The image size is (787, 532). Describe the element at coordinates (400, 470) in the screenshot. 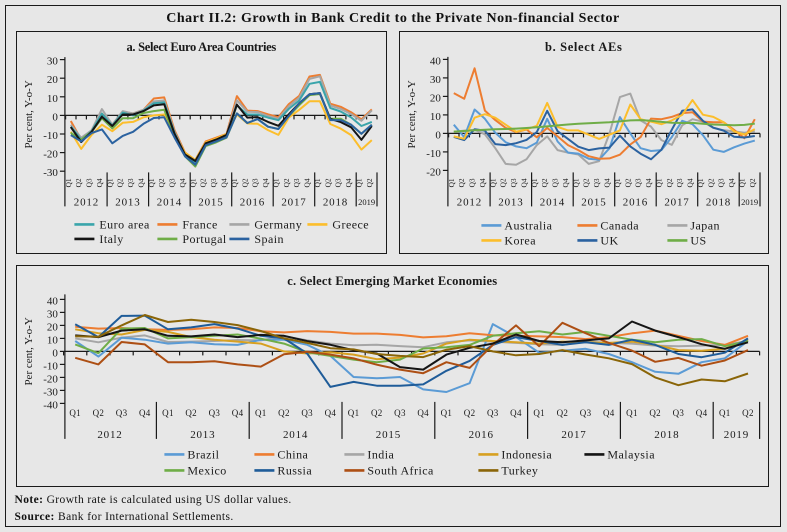

I see `svg-text: South Africa` at that location.